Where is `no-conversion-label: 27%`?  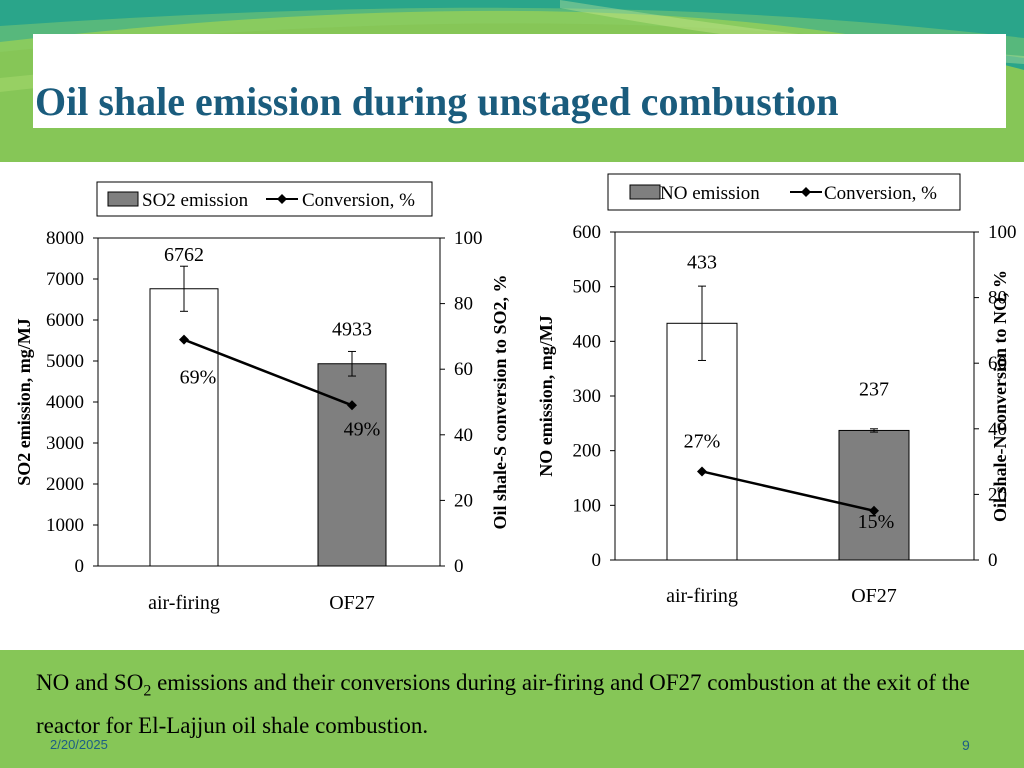
no-conversion-label: 27% is located at coordinates (702, 441).